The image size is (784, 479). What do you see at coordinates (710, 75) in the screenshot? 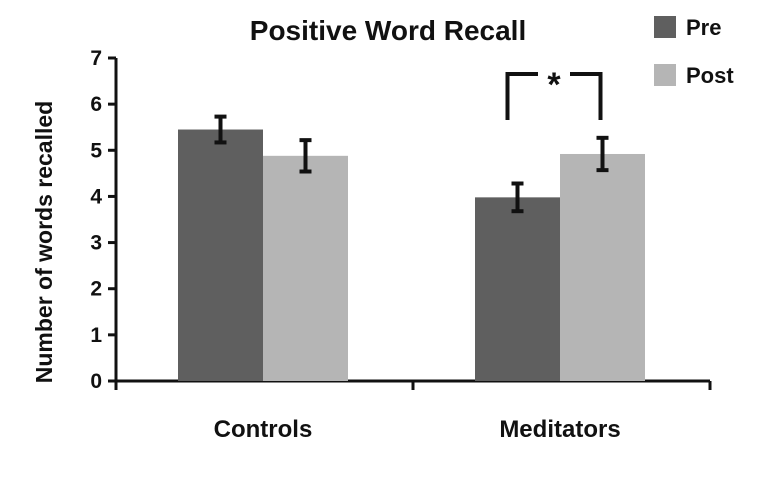
I see `legend-label-post: Post` at bounding box center [710, 75].